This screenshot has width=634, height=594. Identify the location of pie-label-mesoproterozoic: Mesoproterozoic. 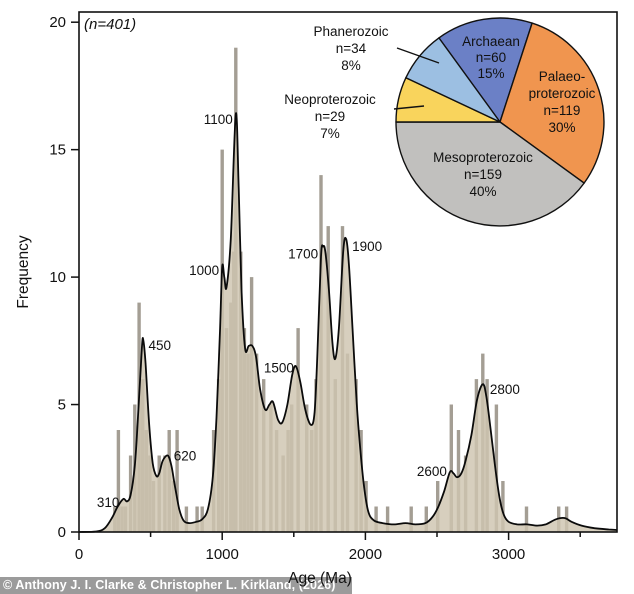
(483, 157).